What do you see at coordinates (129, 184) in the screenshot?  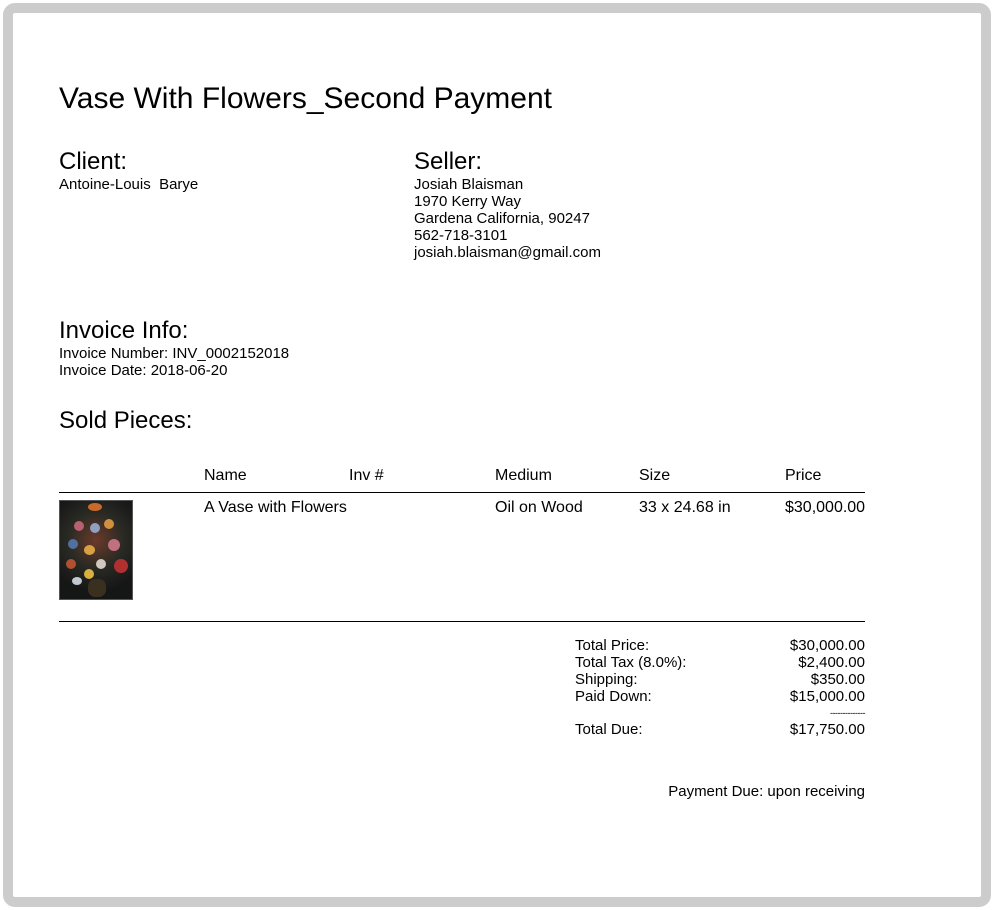 I see `client-name: Antoine-Louis Barye` at bounding box center [129, 184].